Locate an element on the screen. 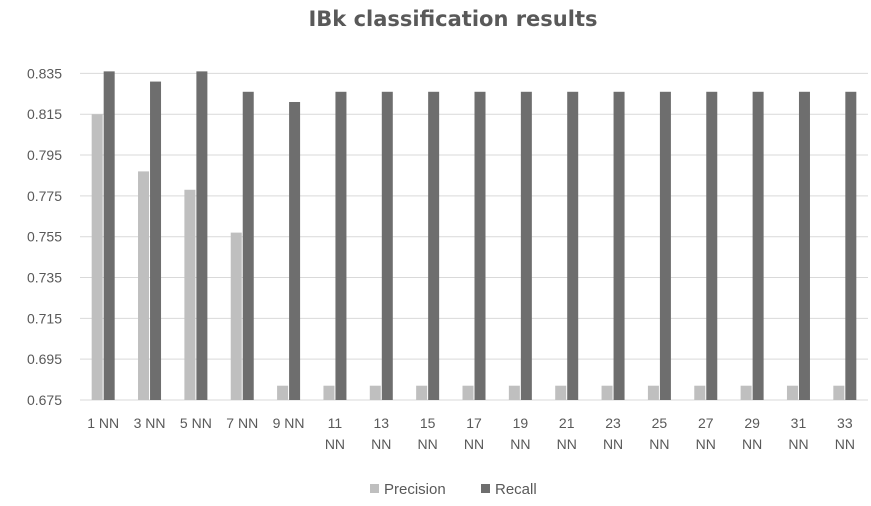 The image size is (871, 506). y-tick-label: 0.835 is located at coordinates (44, 73).